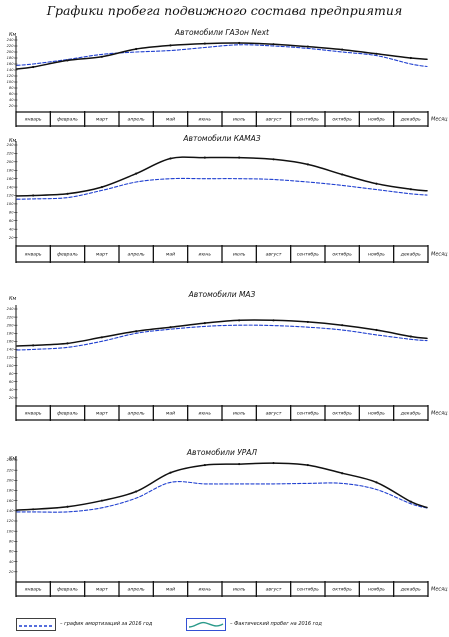 The width and height of the screenshot is (449, 637). Describe the element at coordinates (221, 138) in the screenshot. I see `chart-title: Автомобили КАМАЗ` at that location.